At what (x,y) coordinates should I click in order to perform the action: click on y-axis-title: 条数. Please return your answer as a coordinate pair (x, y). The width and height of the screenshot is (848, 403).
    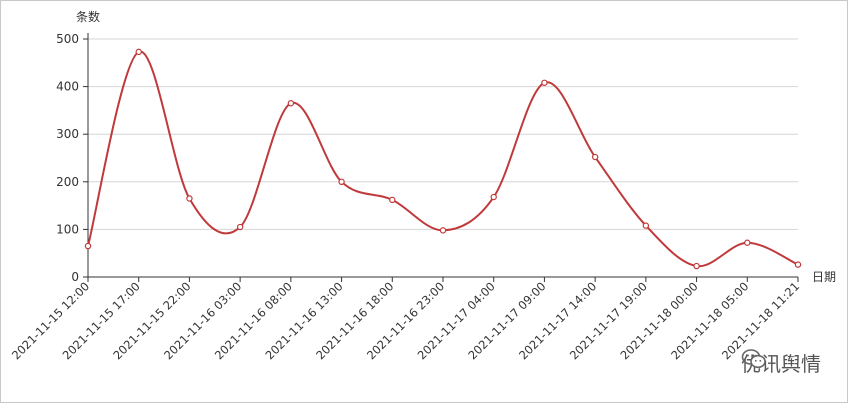
    Looking at the image, I should click on (88, 16).